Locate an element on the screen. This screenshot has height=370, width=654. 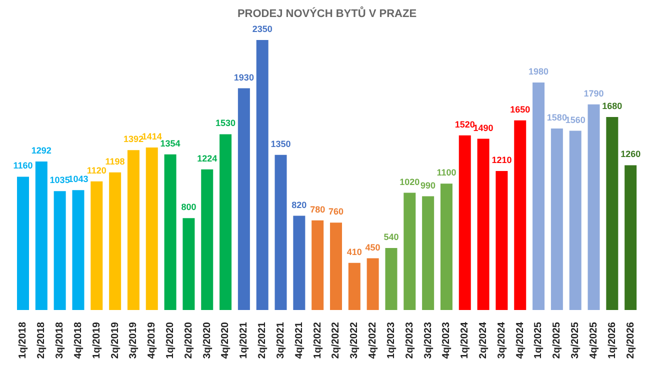
data-label: 1100 is located at coordinates (446, 173).